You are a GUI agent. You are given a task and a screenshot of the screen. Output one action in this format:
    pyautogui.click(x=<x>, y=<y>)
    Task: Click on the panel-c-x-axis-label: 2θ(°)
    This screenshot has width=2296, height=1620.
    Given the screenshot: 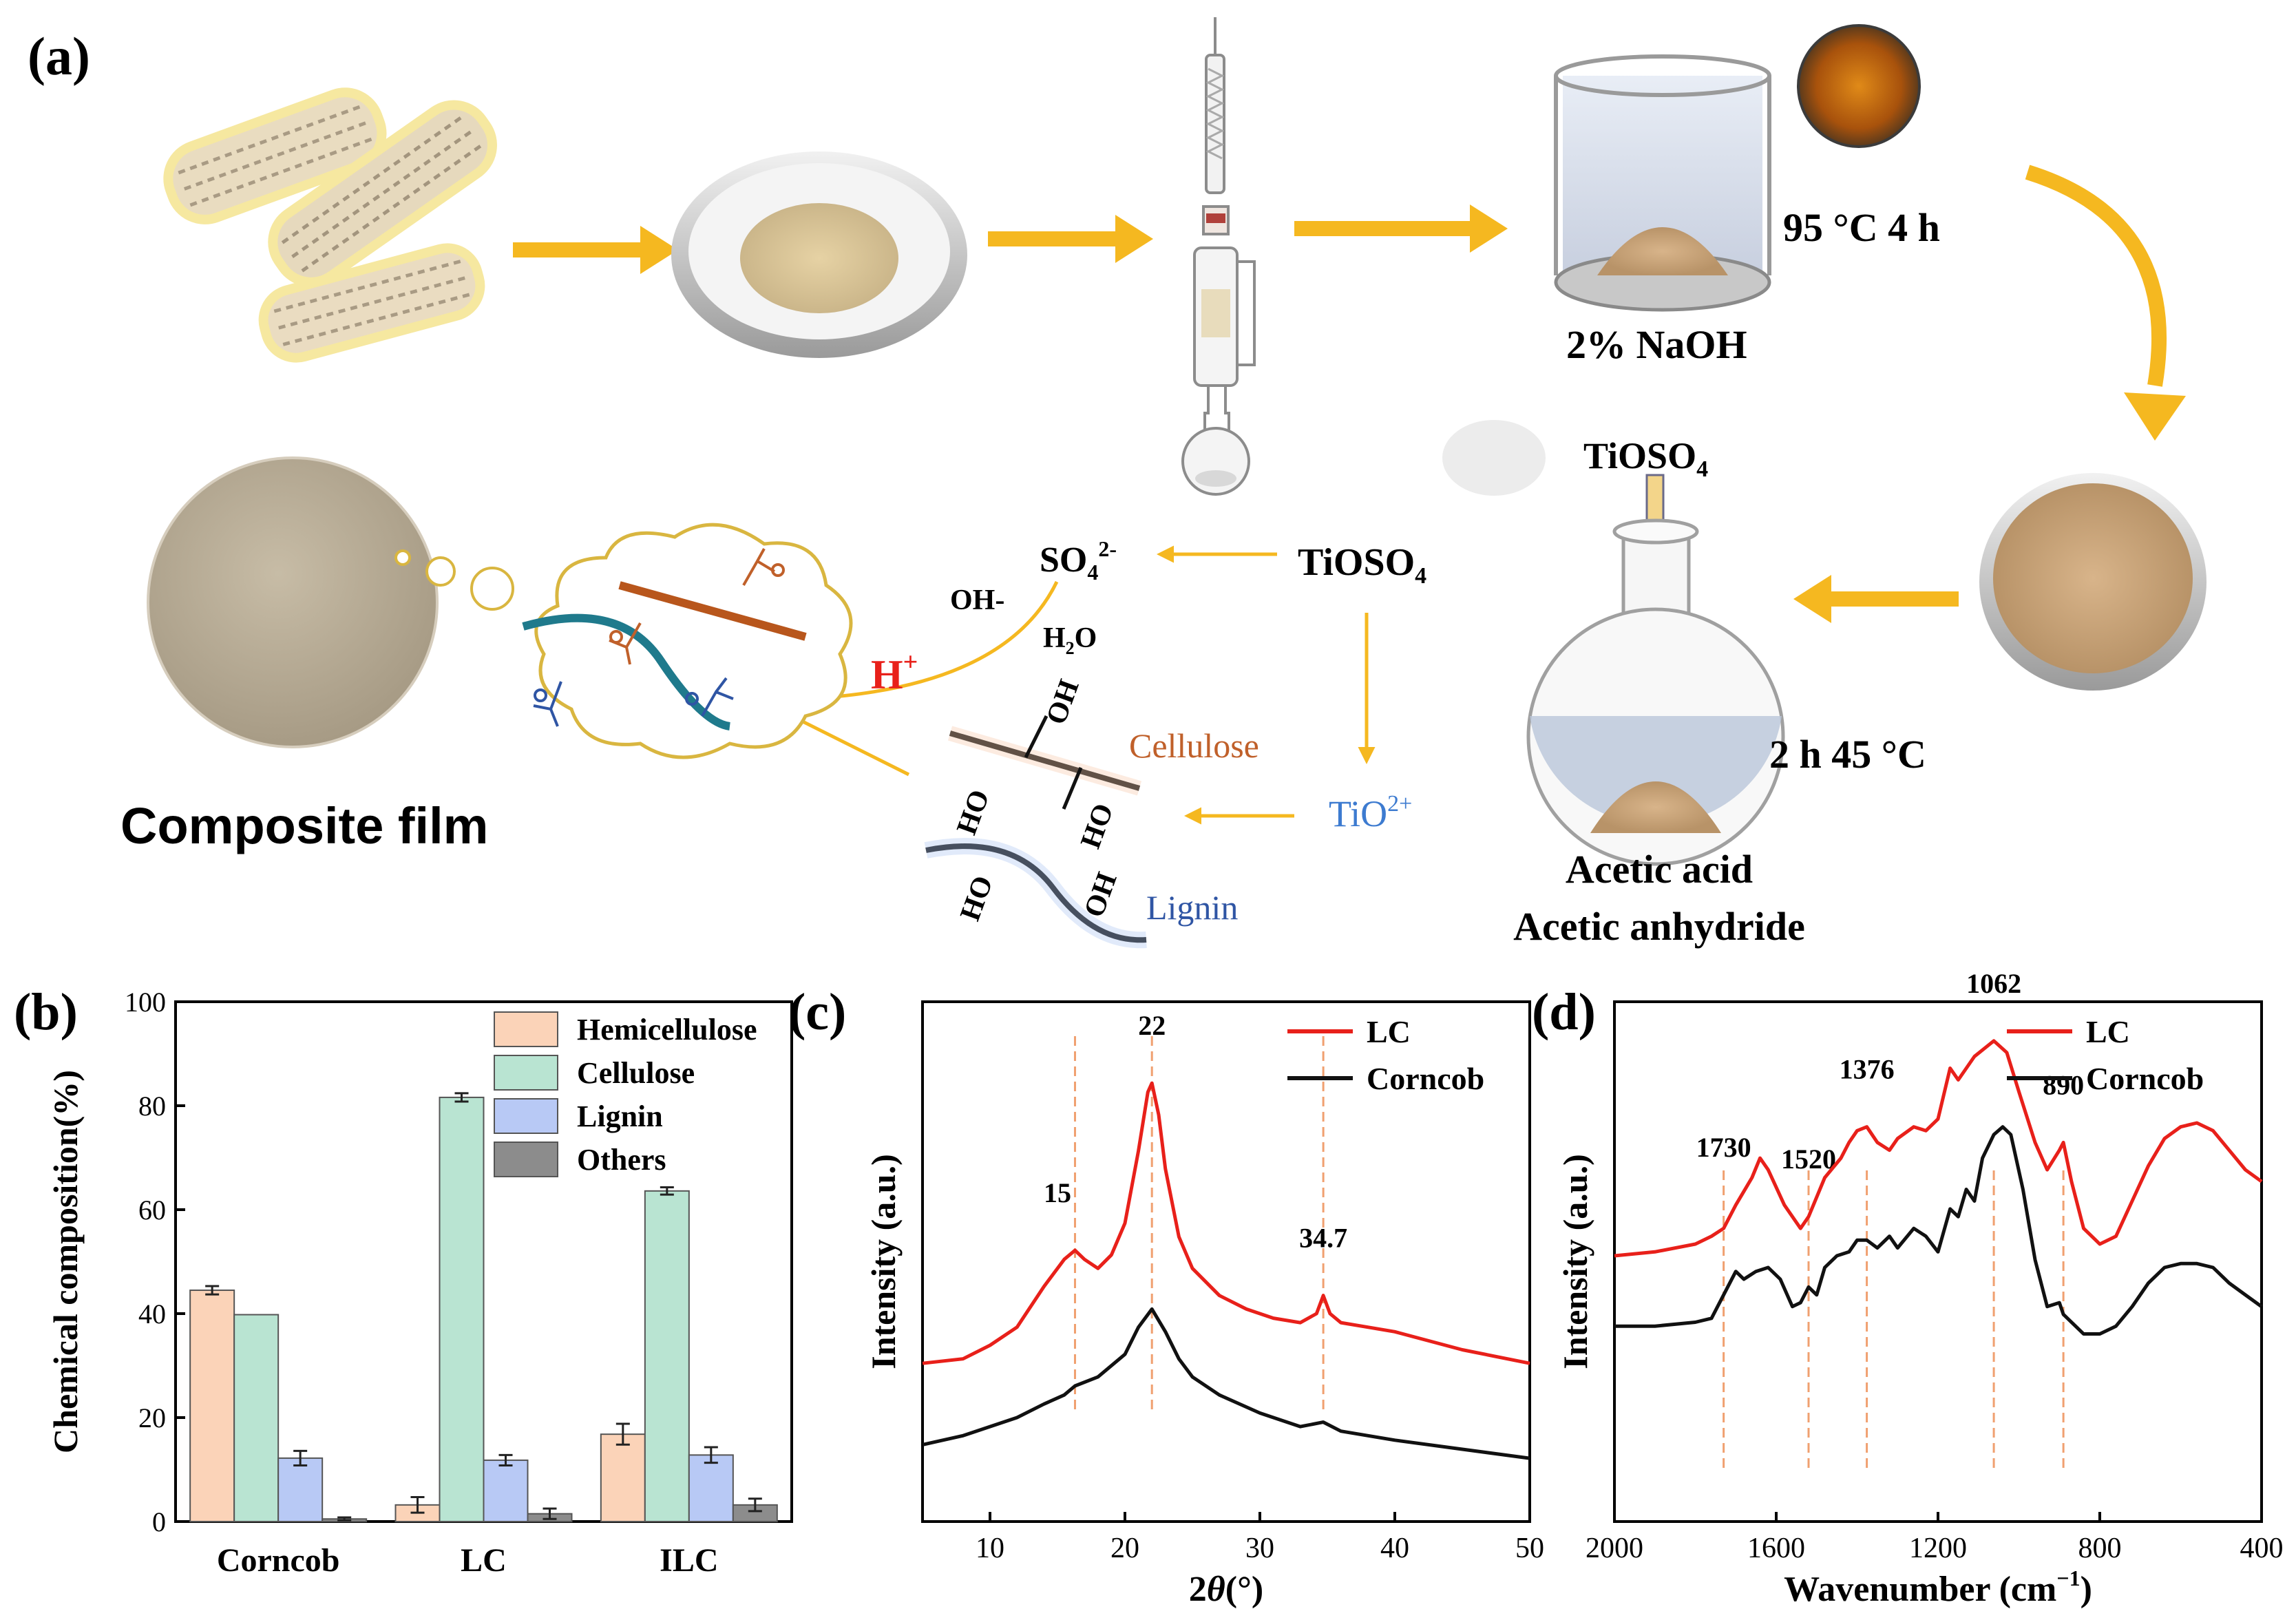 What is the action you would take?
    pyautogui.click(x=1226, y=1589)
    